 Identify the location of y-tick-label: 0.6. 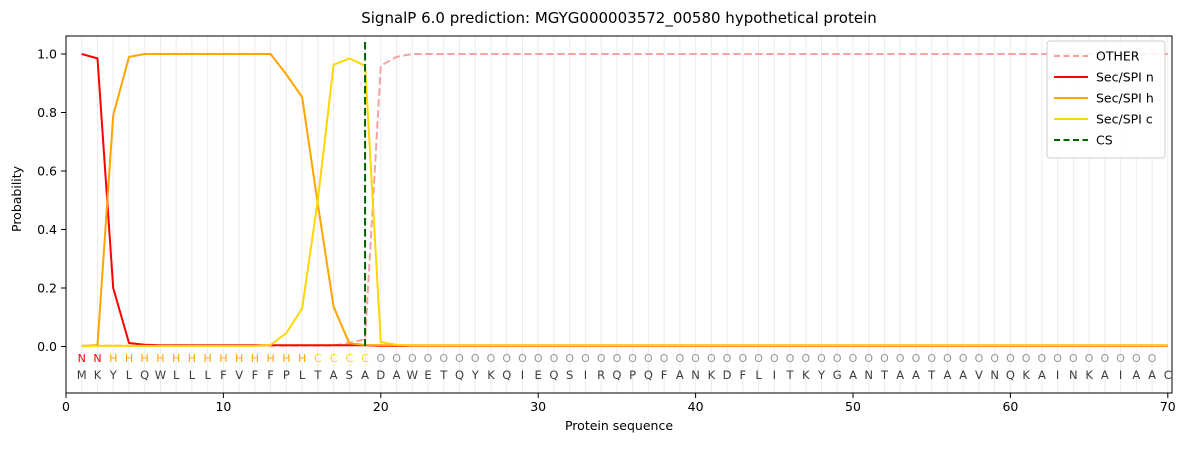
(47, 171).